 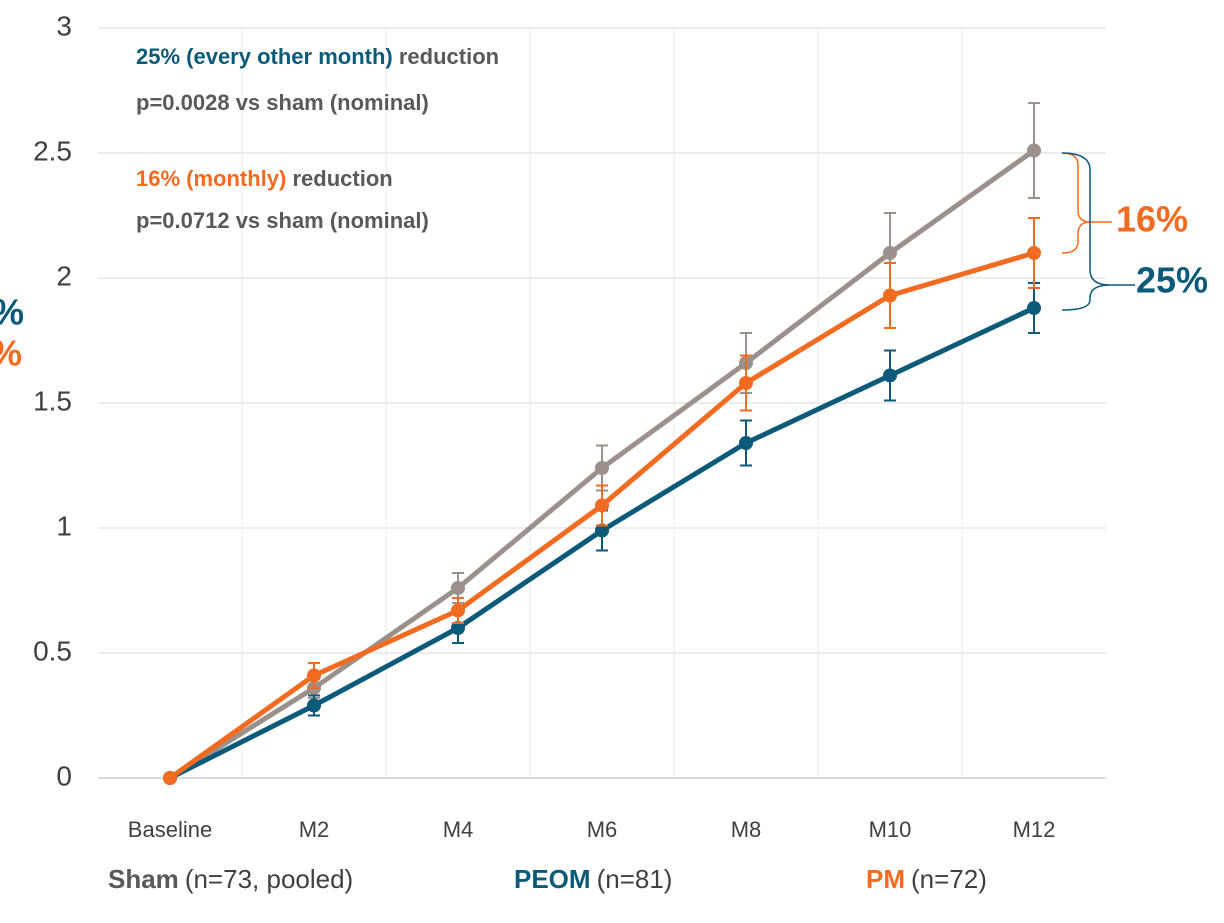 What do you see at coordinates (64, 525) in the screenshot?
I see `y-tick-label: 1` at bounding box center [64, 525].